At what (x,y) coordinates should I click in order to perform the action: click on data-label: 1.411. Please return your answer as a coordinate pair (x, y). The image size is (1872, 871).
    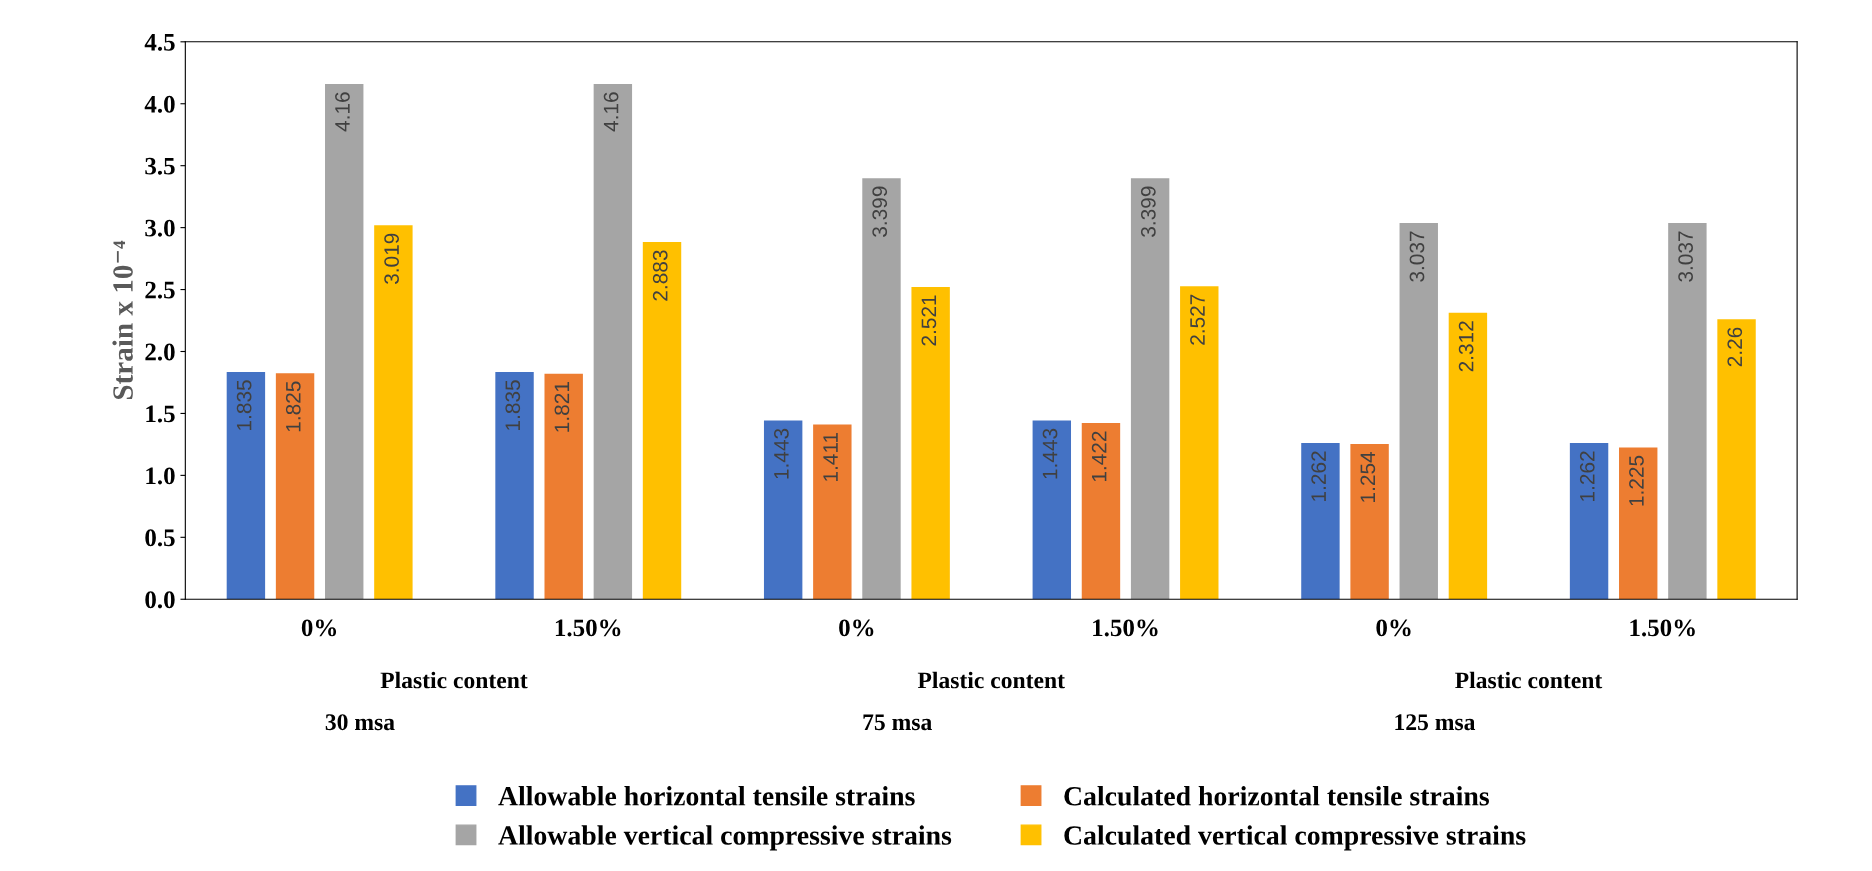
    Looking at the image, I should click on (830, 456).